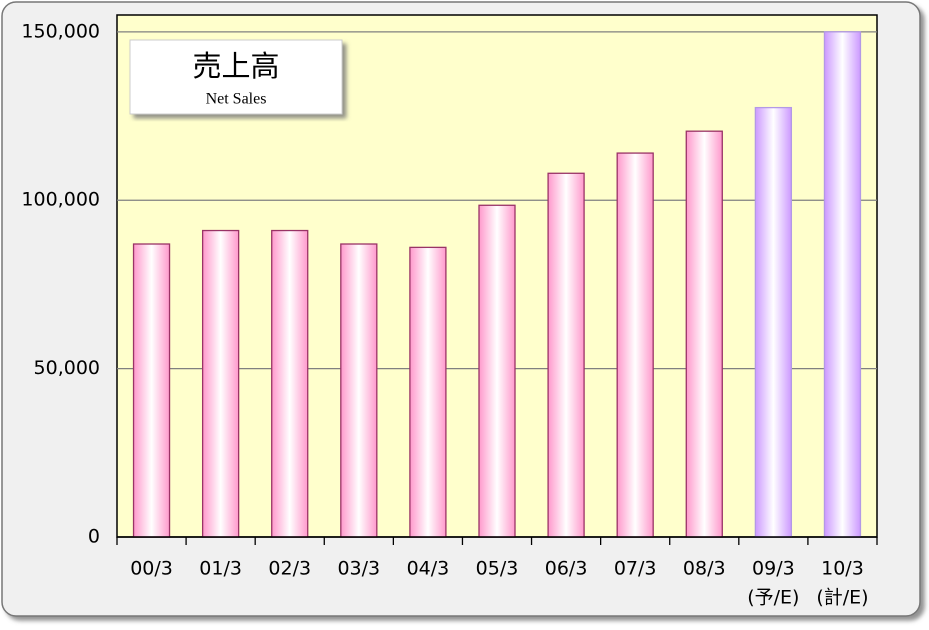  I want to click on x-tick-label: 10/3, so click(842, 569).